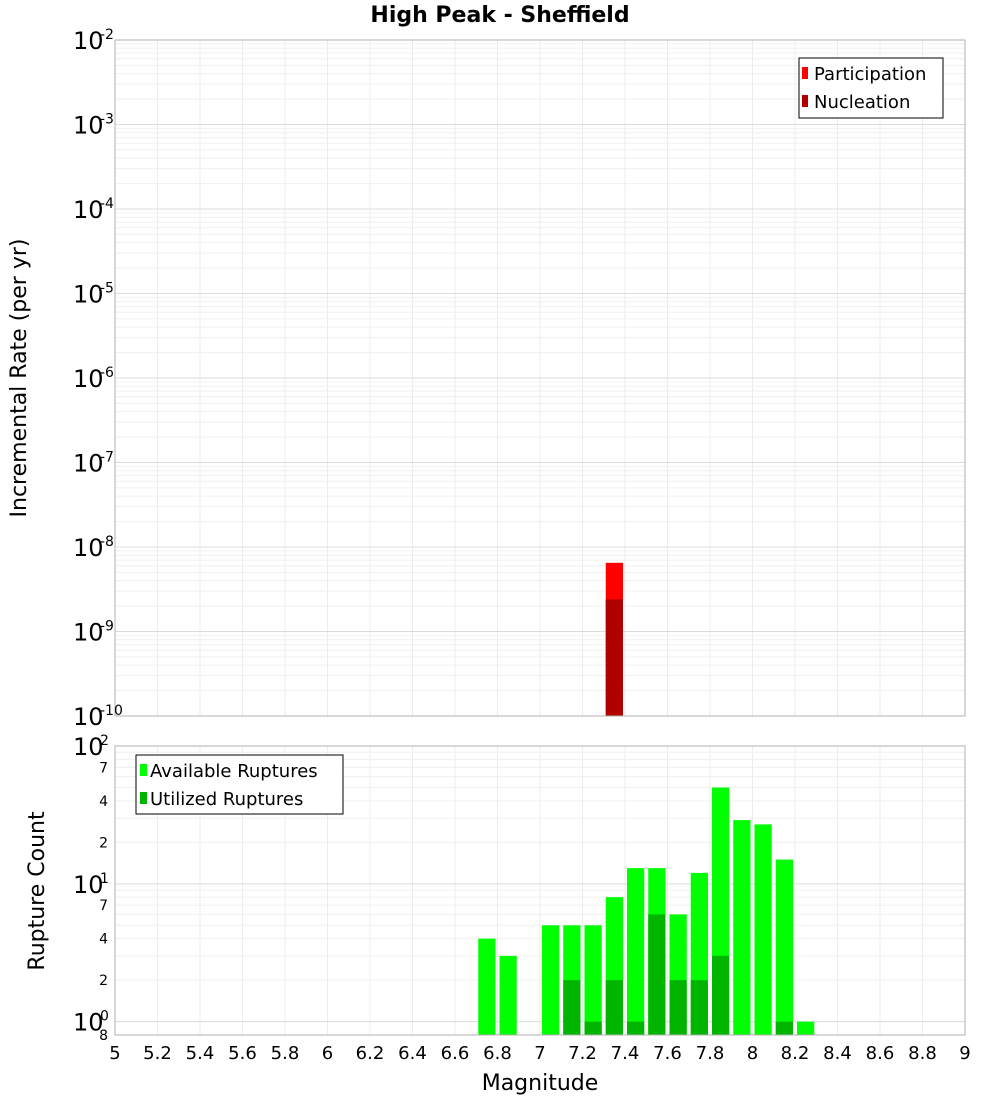  I want to click on count-legend-box, so click(239, 784).